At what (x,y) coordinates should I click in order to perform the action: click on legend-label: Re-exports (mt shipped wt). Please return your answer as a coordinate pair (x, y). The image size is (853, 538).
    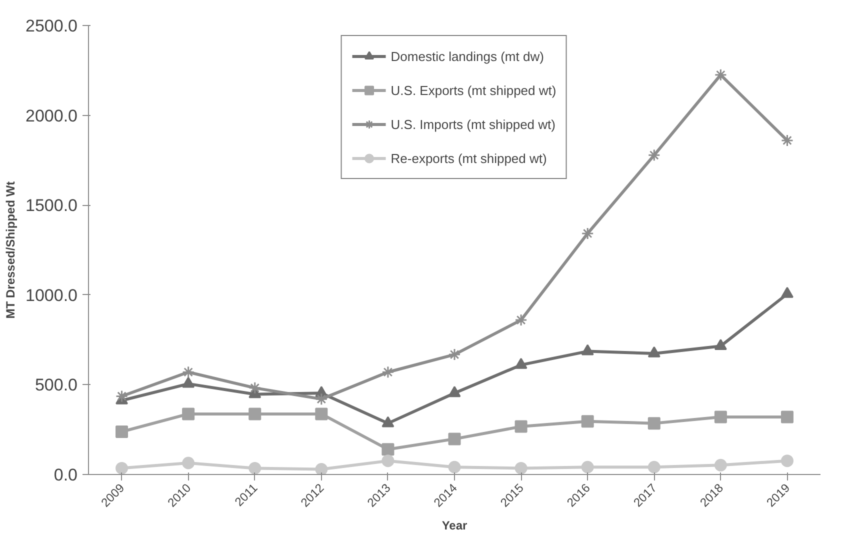
    Looking at the image, I should click on (468, 158).